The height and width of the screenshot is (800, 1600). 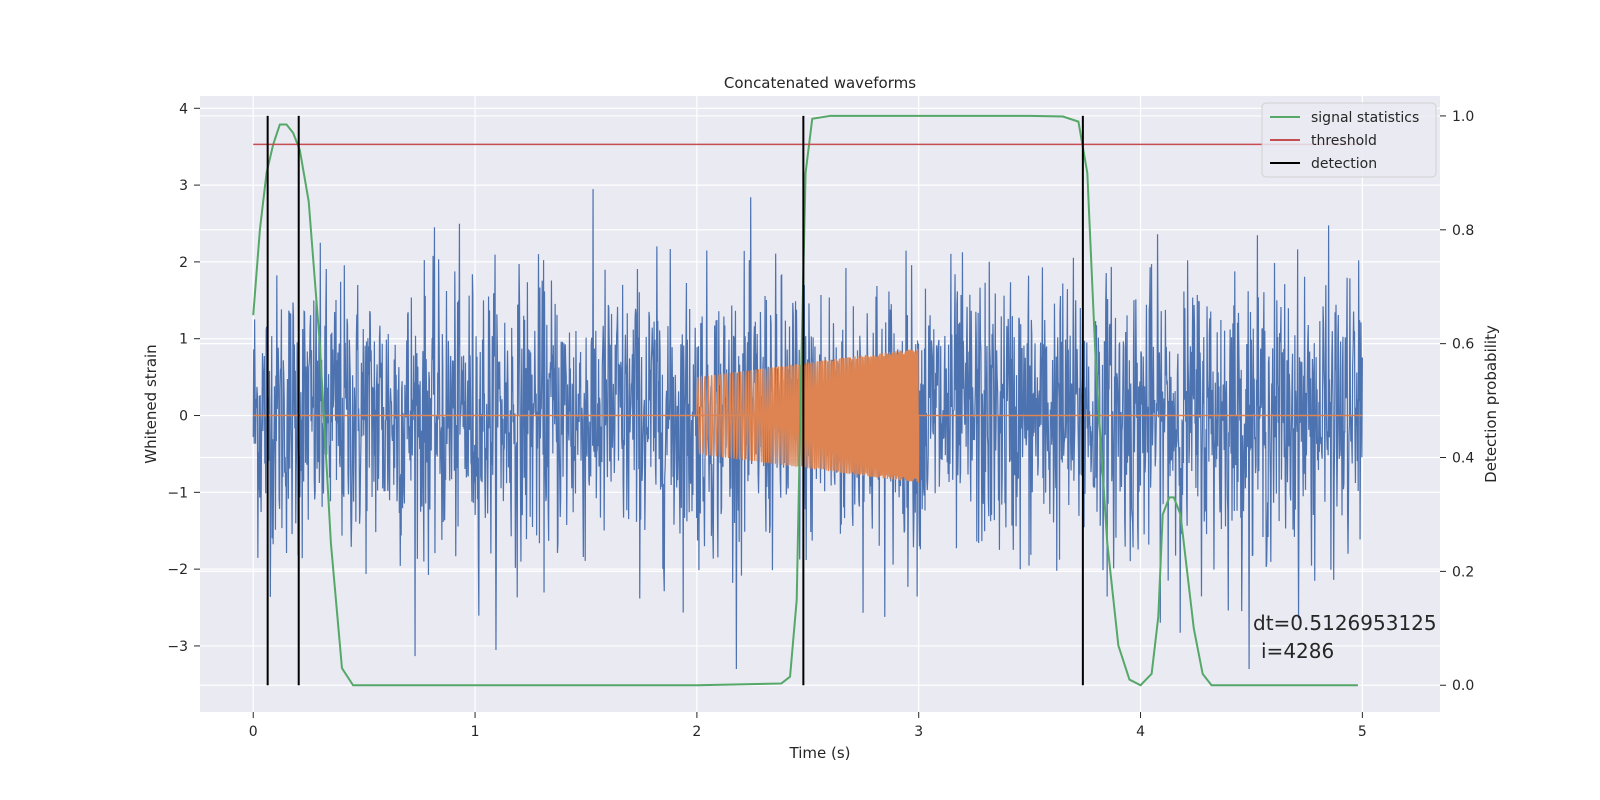 I want to click on y-tick-label-3: 1, so click(x=183, y=340).